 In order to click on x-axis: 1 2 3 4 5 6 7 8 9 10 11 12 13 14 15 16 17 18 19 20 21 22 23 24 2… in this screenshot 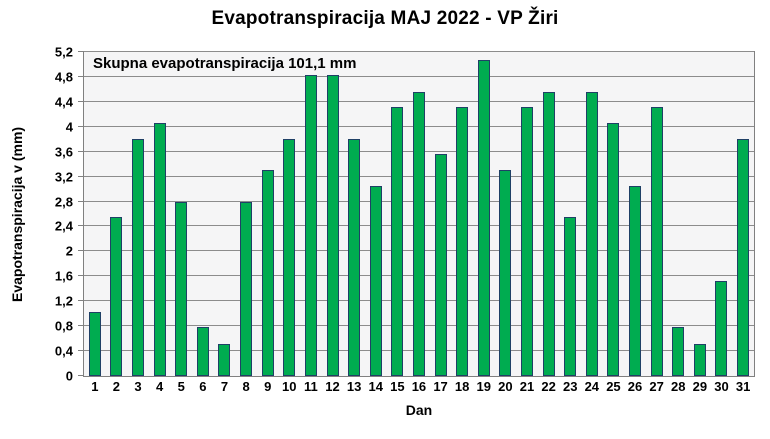, I will do `click(419, 386)`.